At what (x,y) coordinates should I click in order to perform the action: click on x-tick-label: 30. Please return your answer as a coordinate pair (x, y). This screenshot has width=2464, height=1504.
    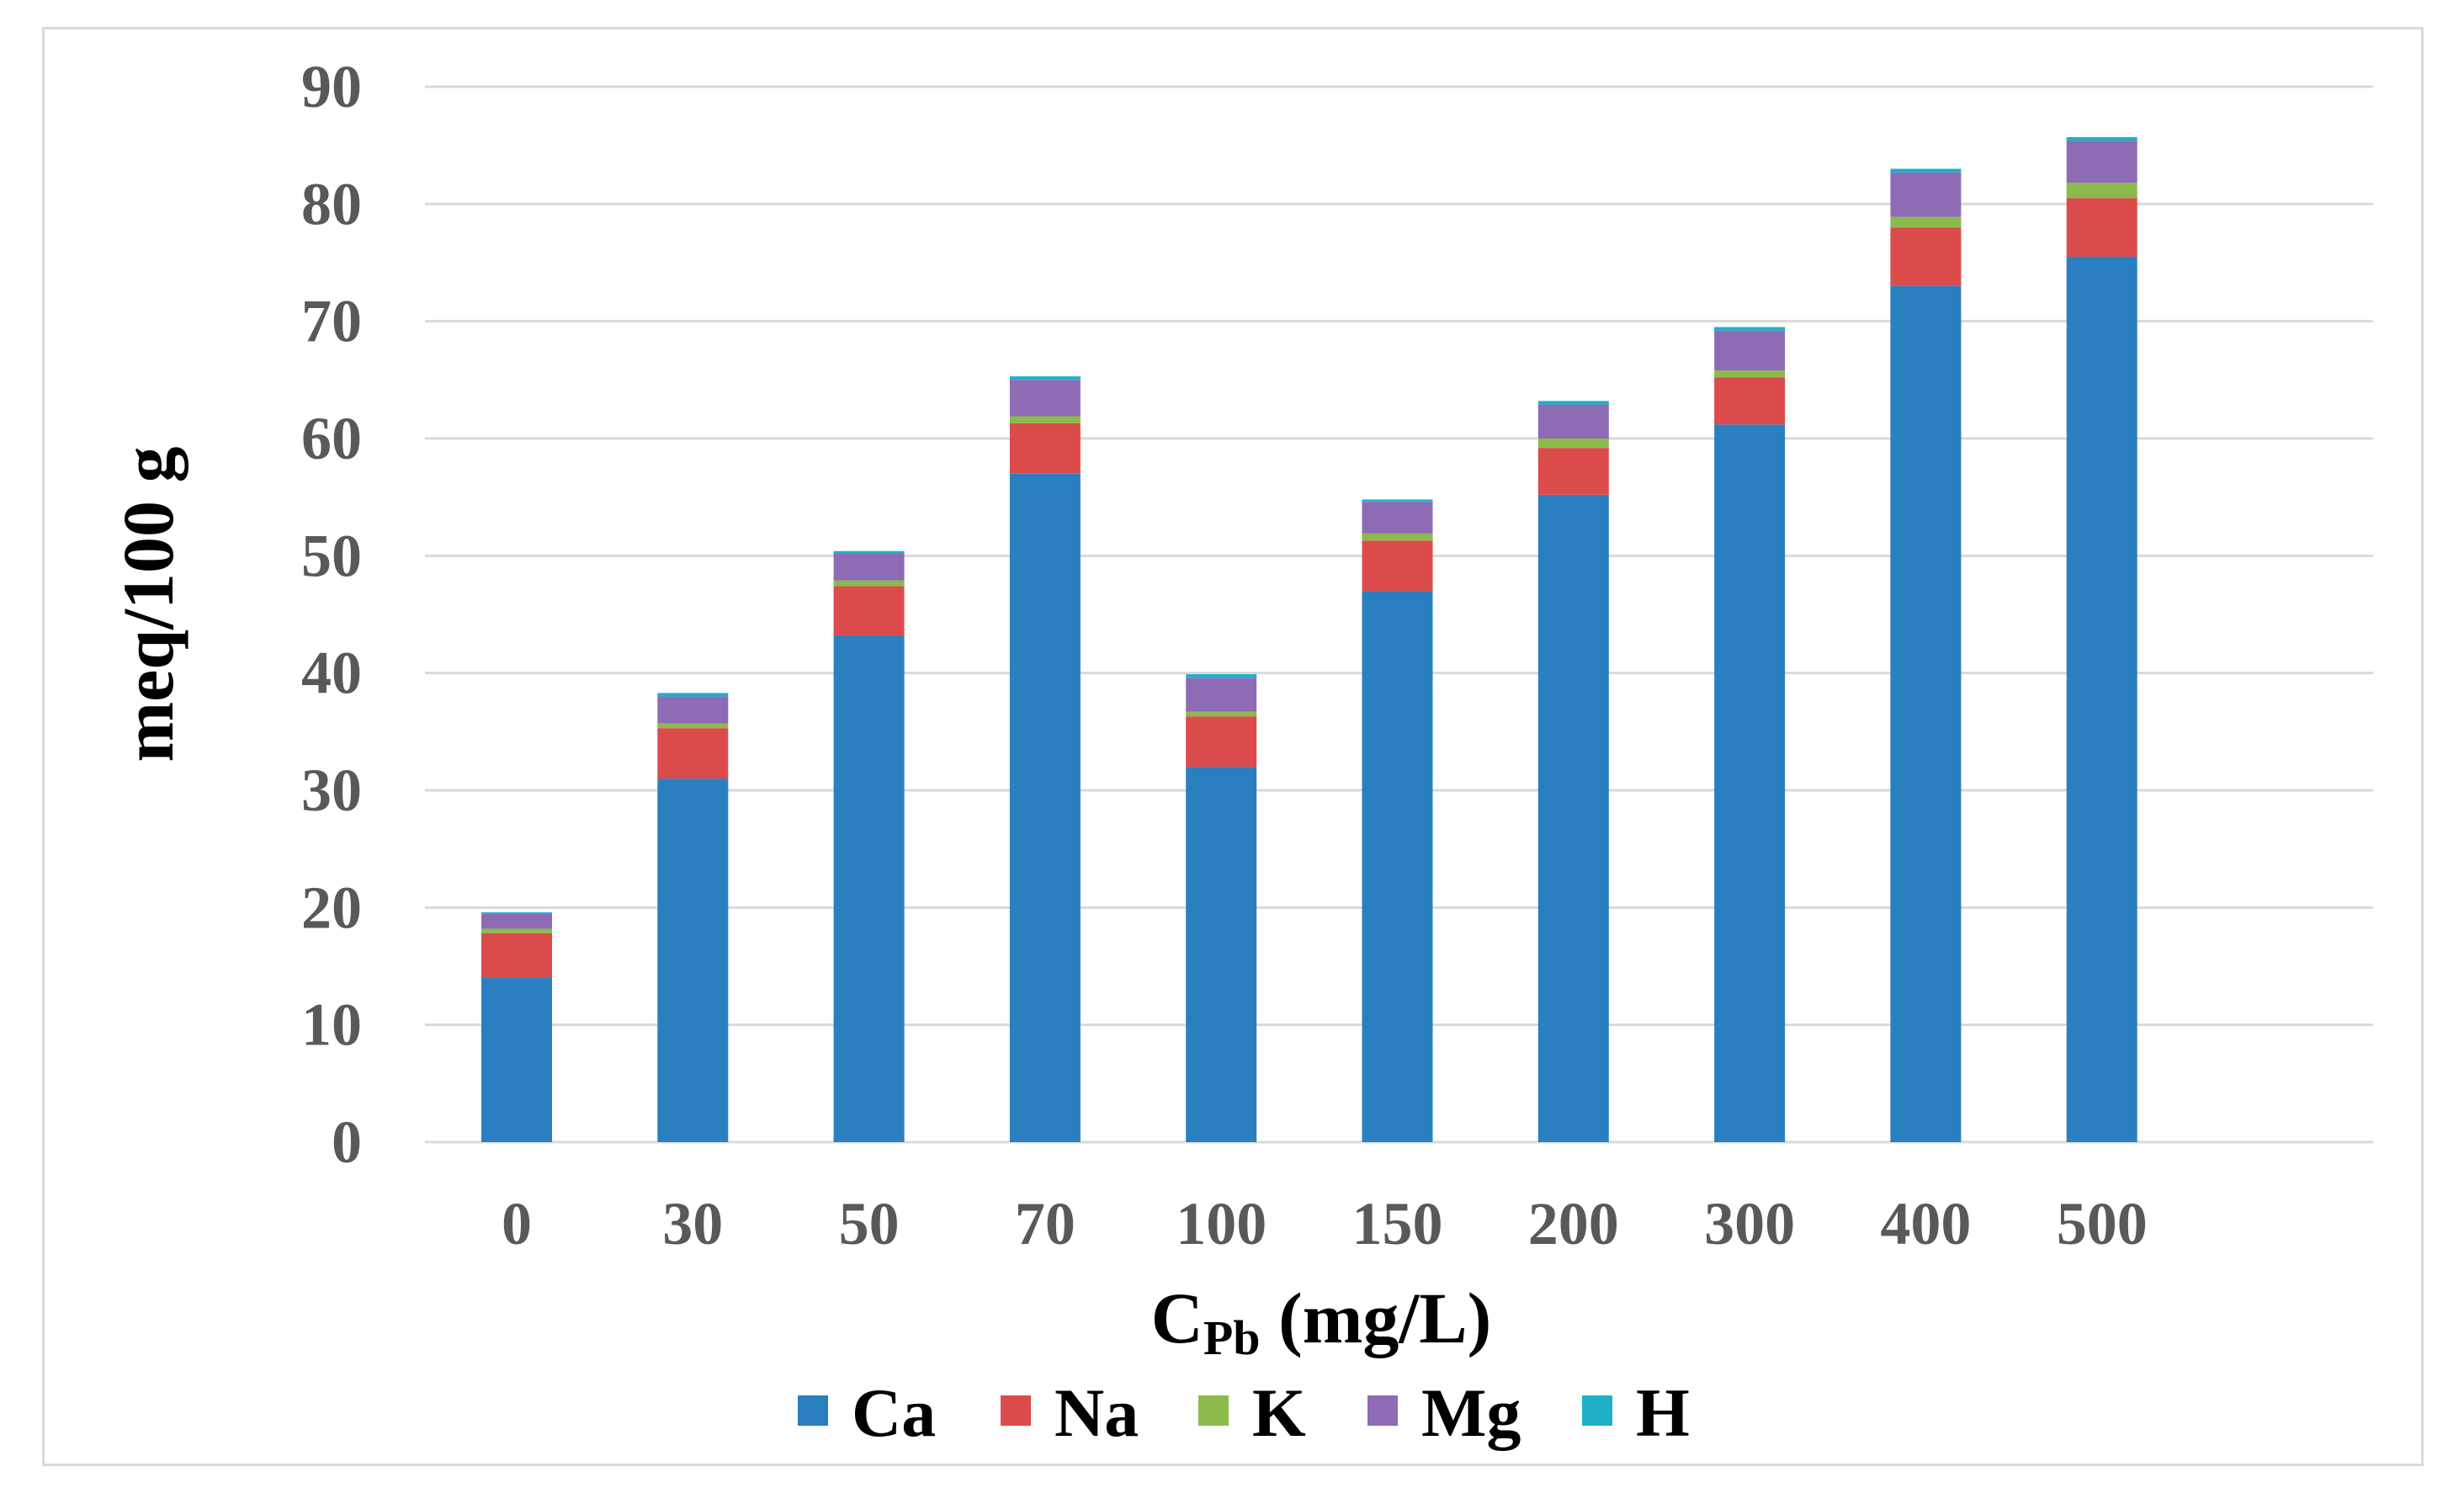
    Looking at the image, I should click on (692, 1223).